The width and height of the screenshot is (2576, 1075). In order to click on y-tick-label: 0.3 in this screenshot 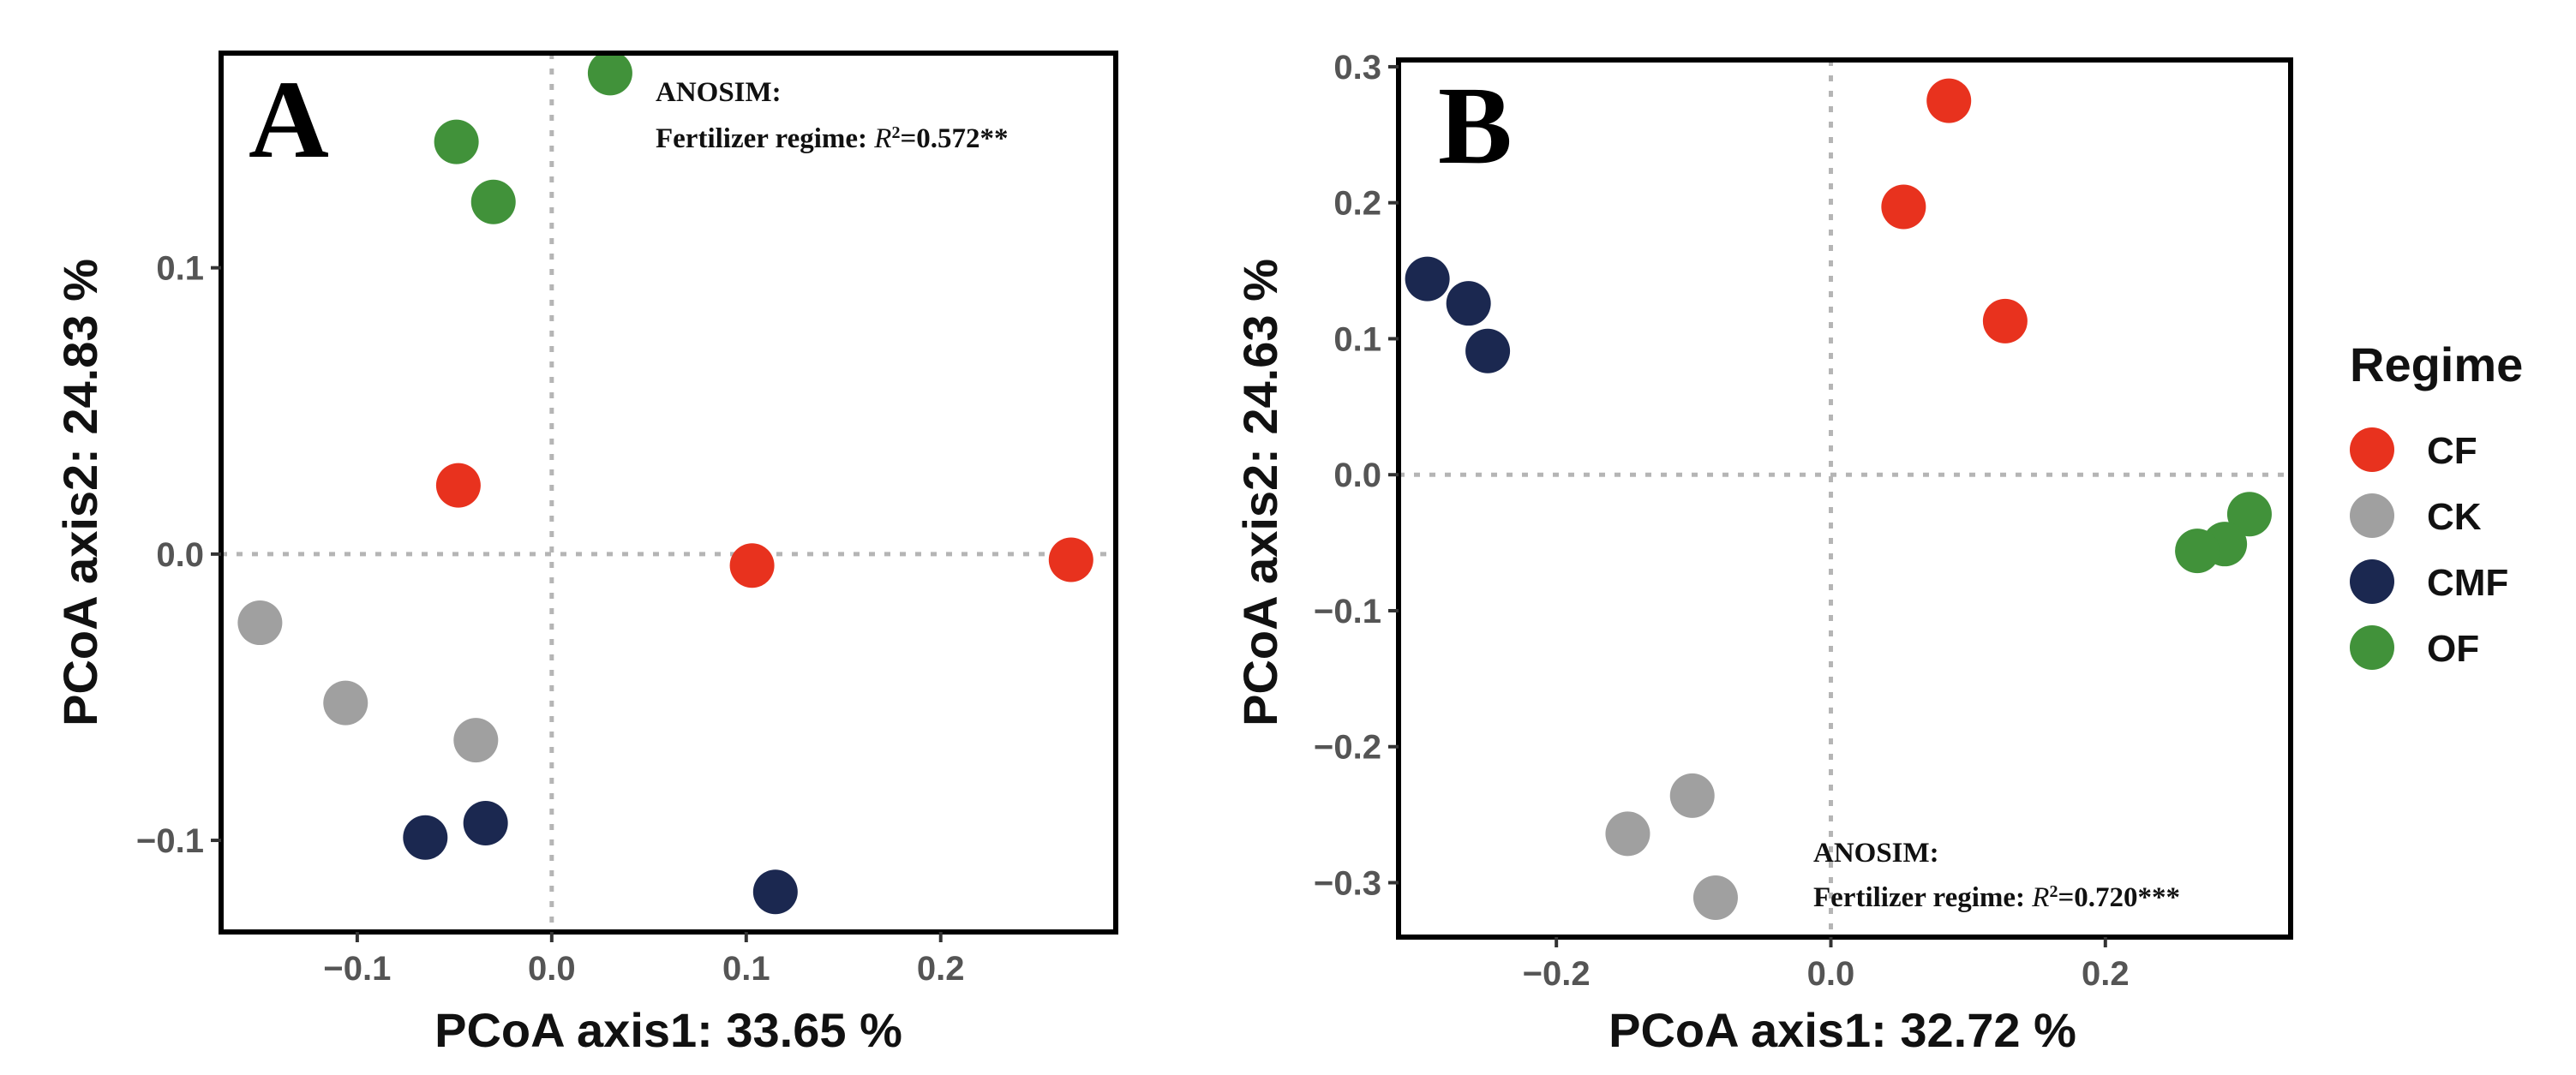, I will do `click(1357, 68)`.